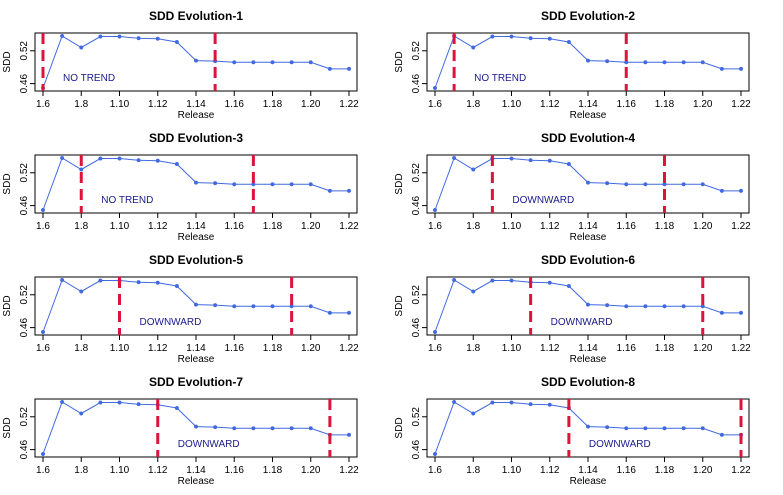 This screenshot has height=495, width=783. Describe the element at coordinates (196, 138) in the screenshot. I see `chart-title: SDD Evolution-3` at that location.